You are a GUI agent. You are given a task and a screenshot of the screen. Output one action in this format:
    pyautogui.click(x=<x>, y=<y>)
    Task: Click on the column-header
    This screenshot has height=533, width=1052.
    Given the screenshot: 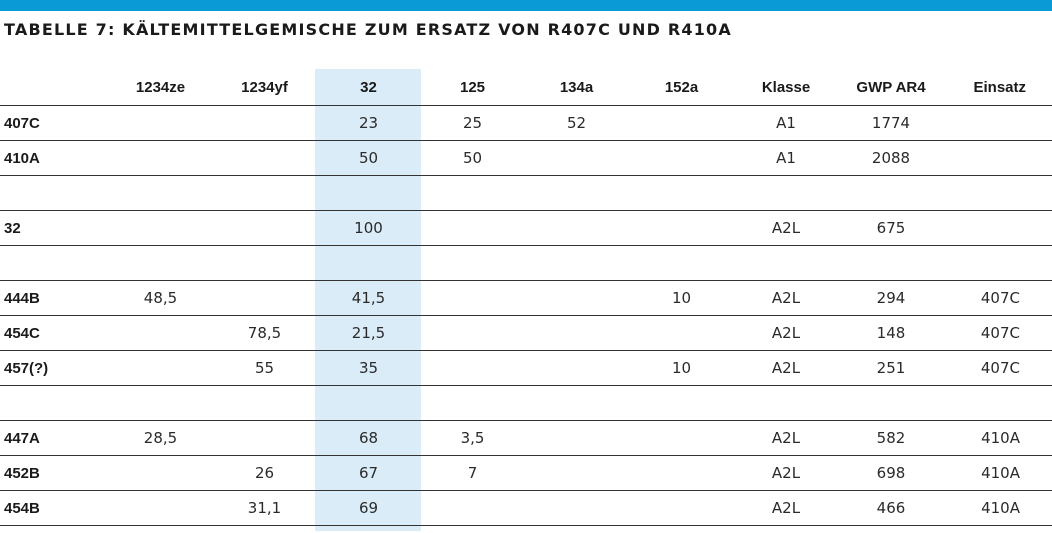 What is the action you would take?
    pyautogui.click(x=54, y=87)
    